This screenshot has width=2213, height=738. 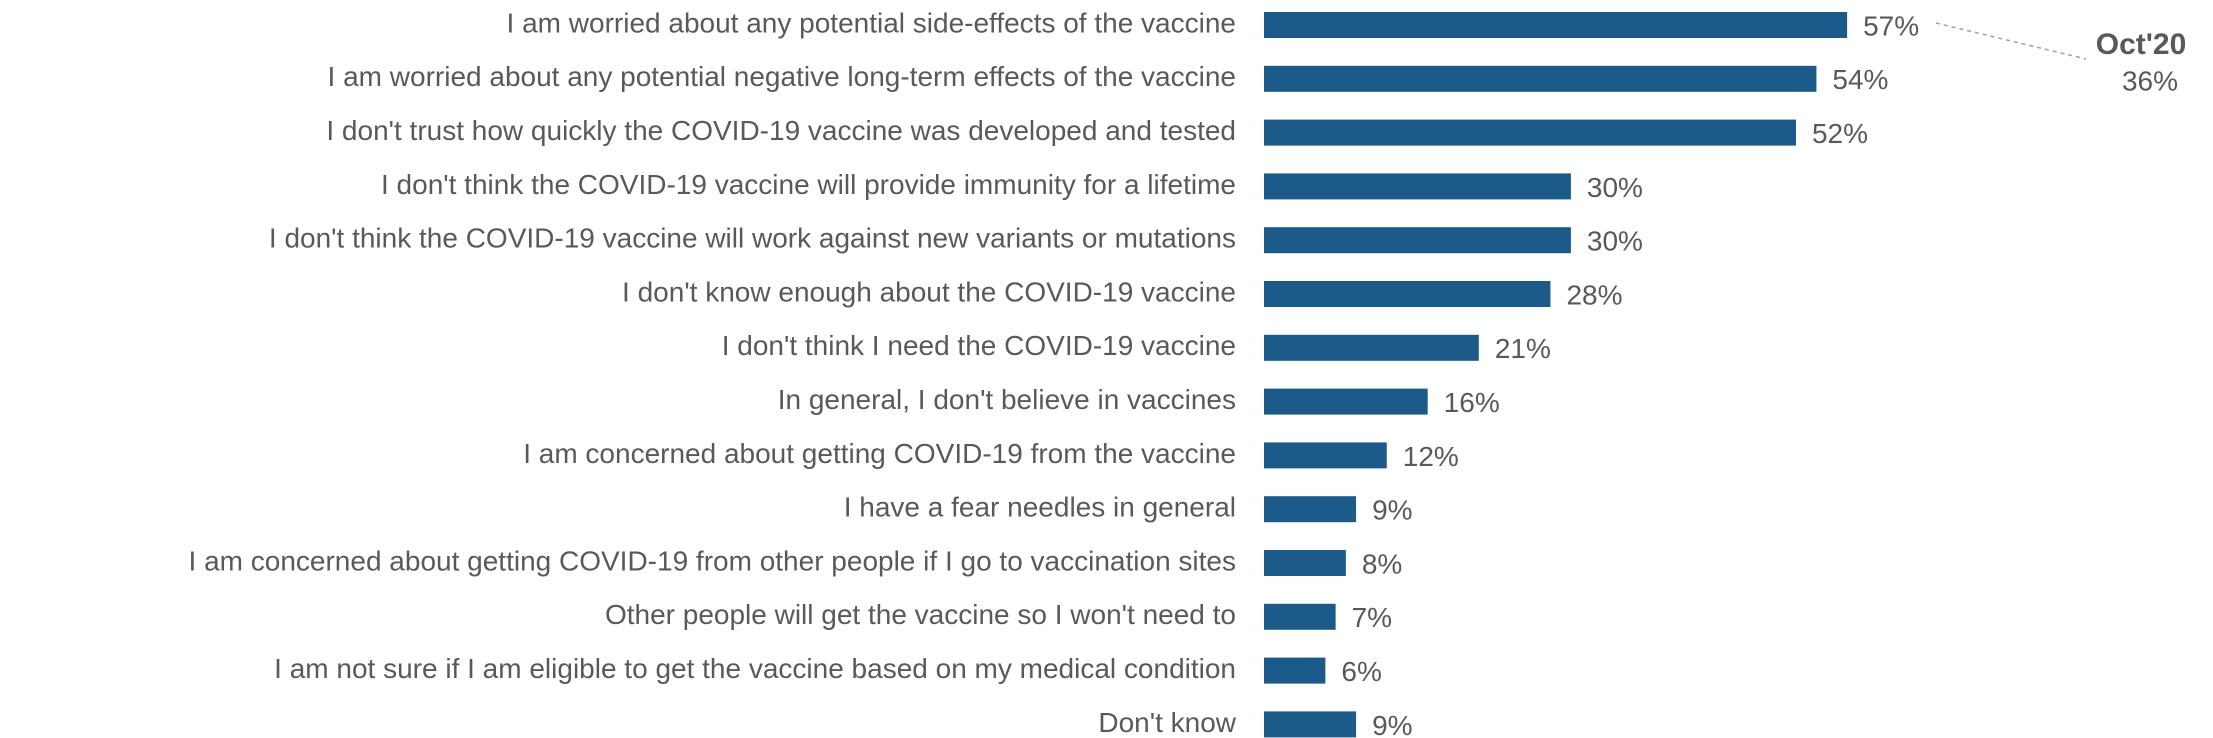 What do you see at coordinates (1840, 133) in the screenshot?
I see `value-label: 52%` at bounding box center [1840, 133].